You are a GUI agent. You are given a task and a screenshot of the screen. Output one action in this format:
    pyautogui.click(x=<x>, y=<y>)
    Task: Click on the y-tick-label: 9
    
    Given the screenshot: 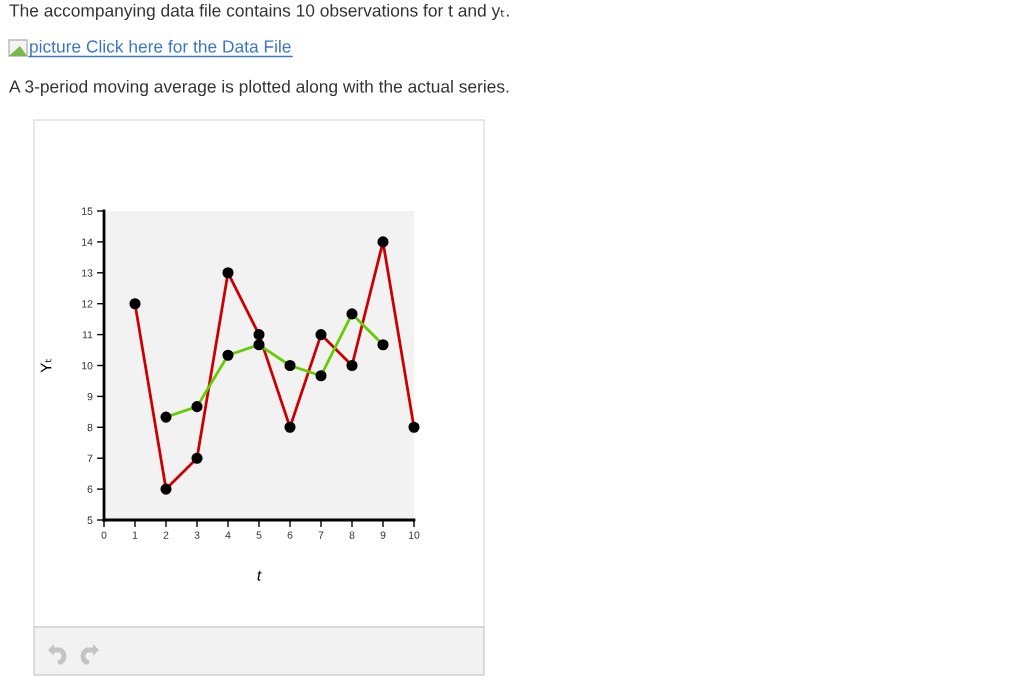 What is the action you would take?
    pyautogui.click(x=90, y=396)
    